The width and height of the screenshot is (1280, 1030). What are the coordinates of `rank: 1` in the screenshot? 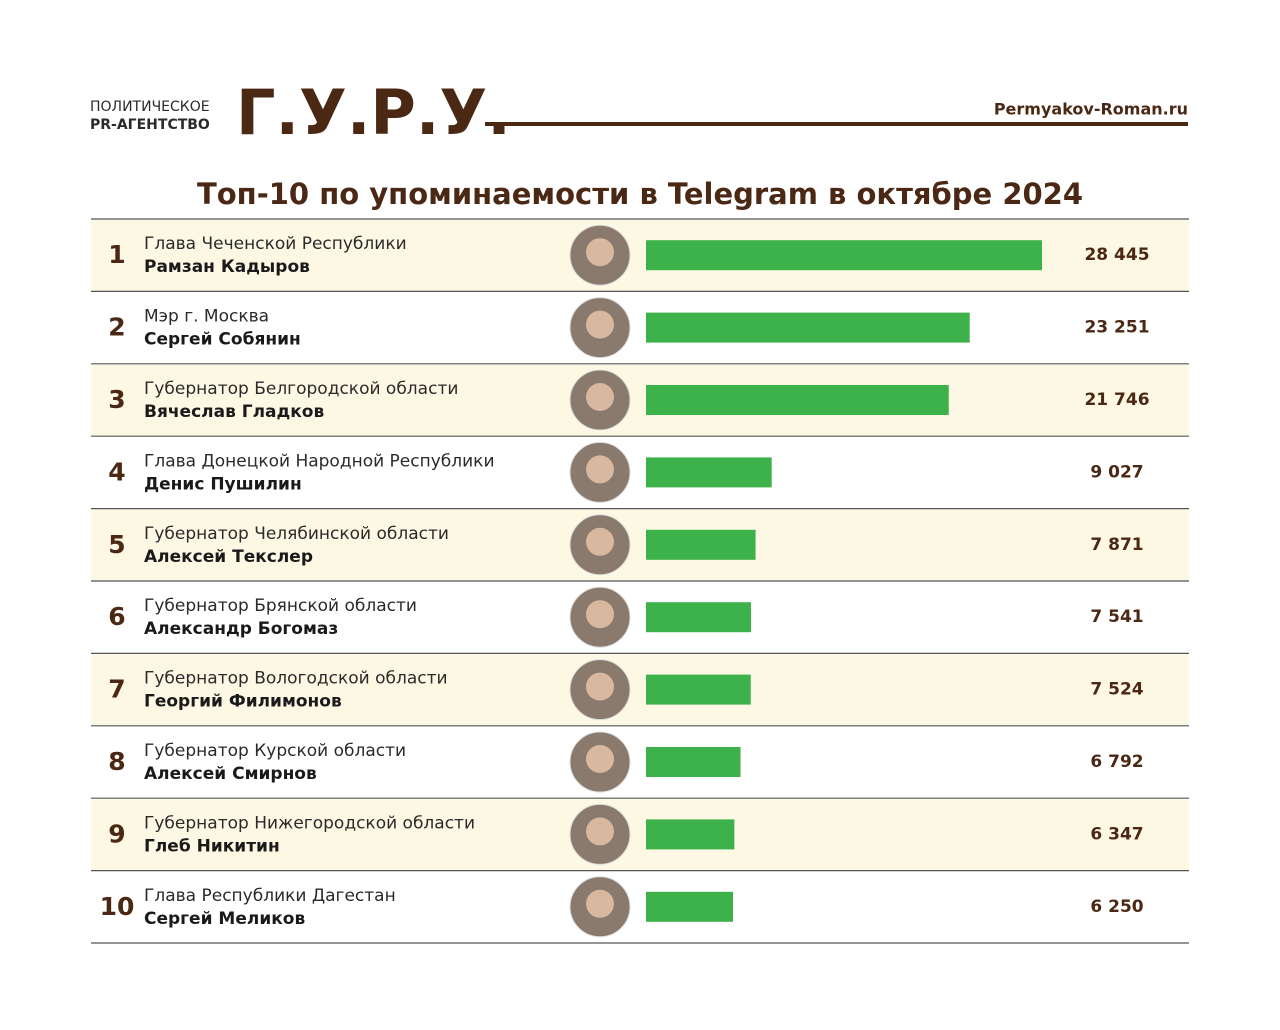 It's located at (116, 254).